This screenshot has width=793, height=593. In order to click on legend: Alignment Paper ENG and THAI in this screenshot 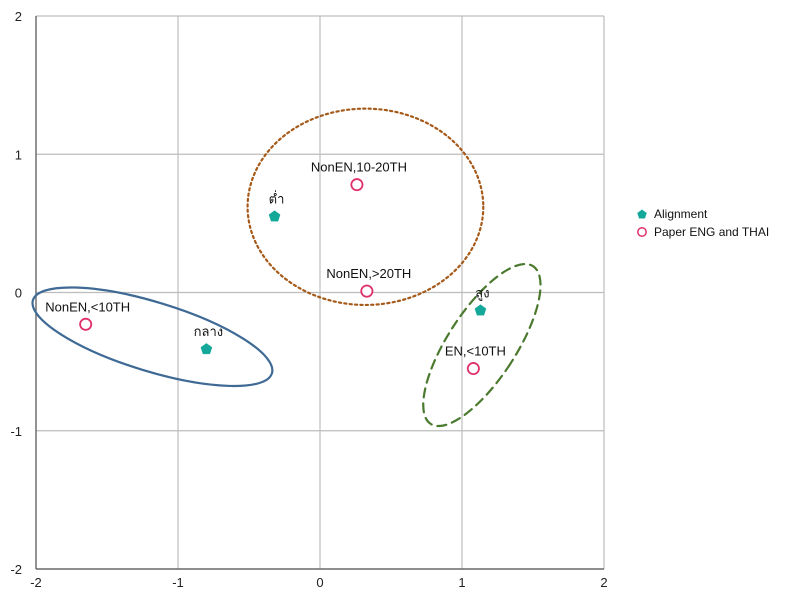, I will do `click(702, 223)`.